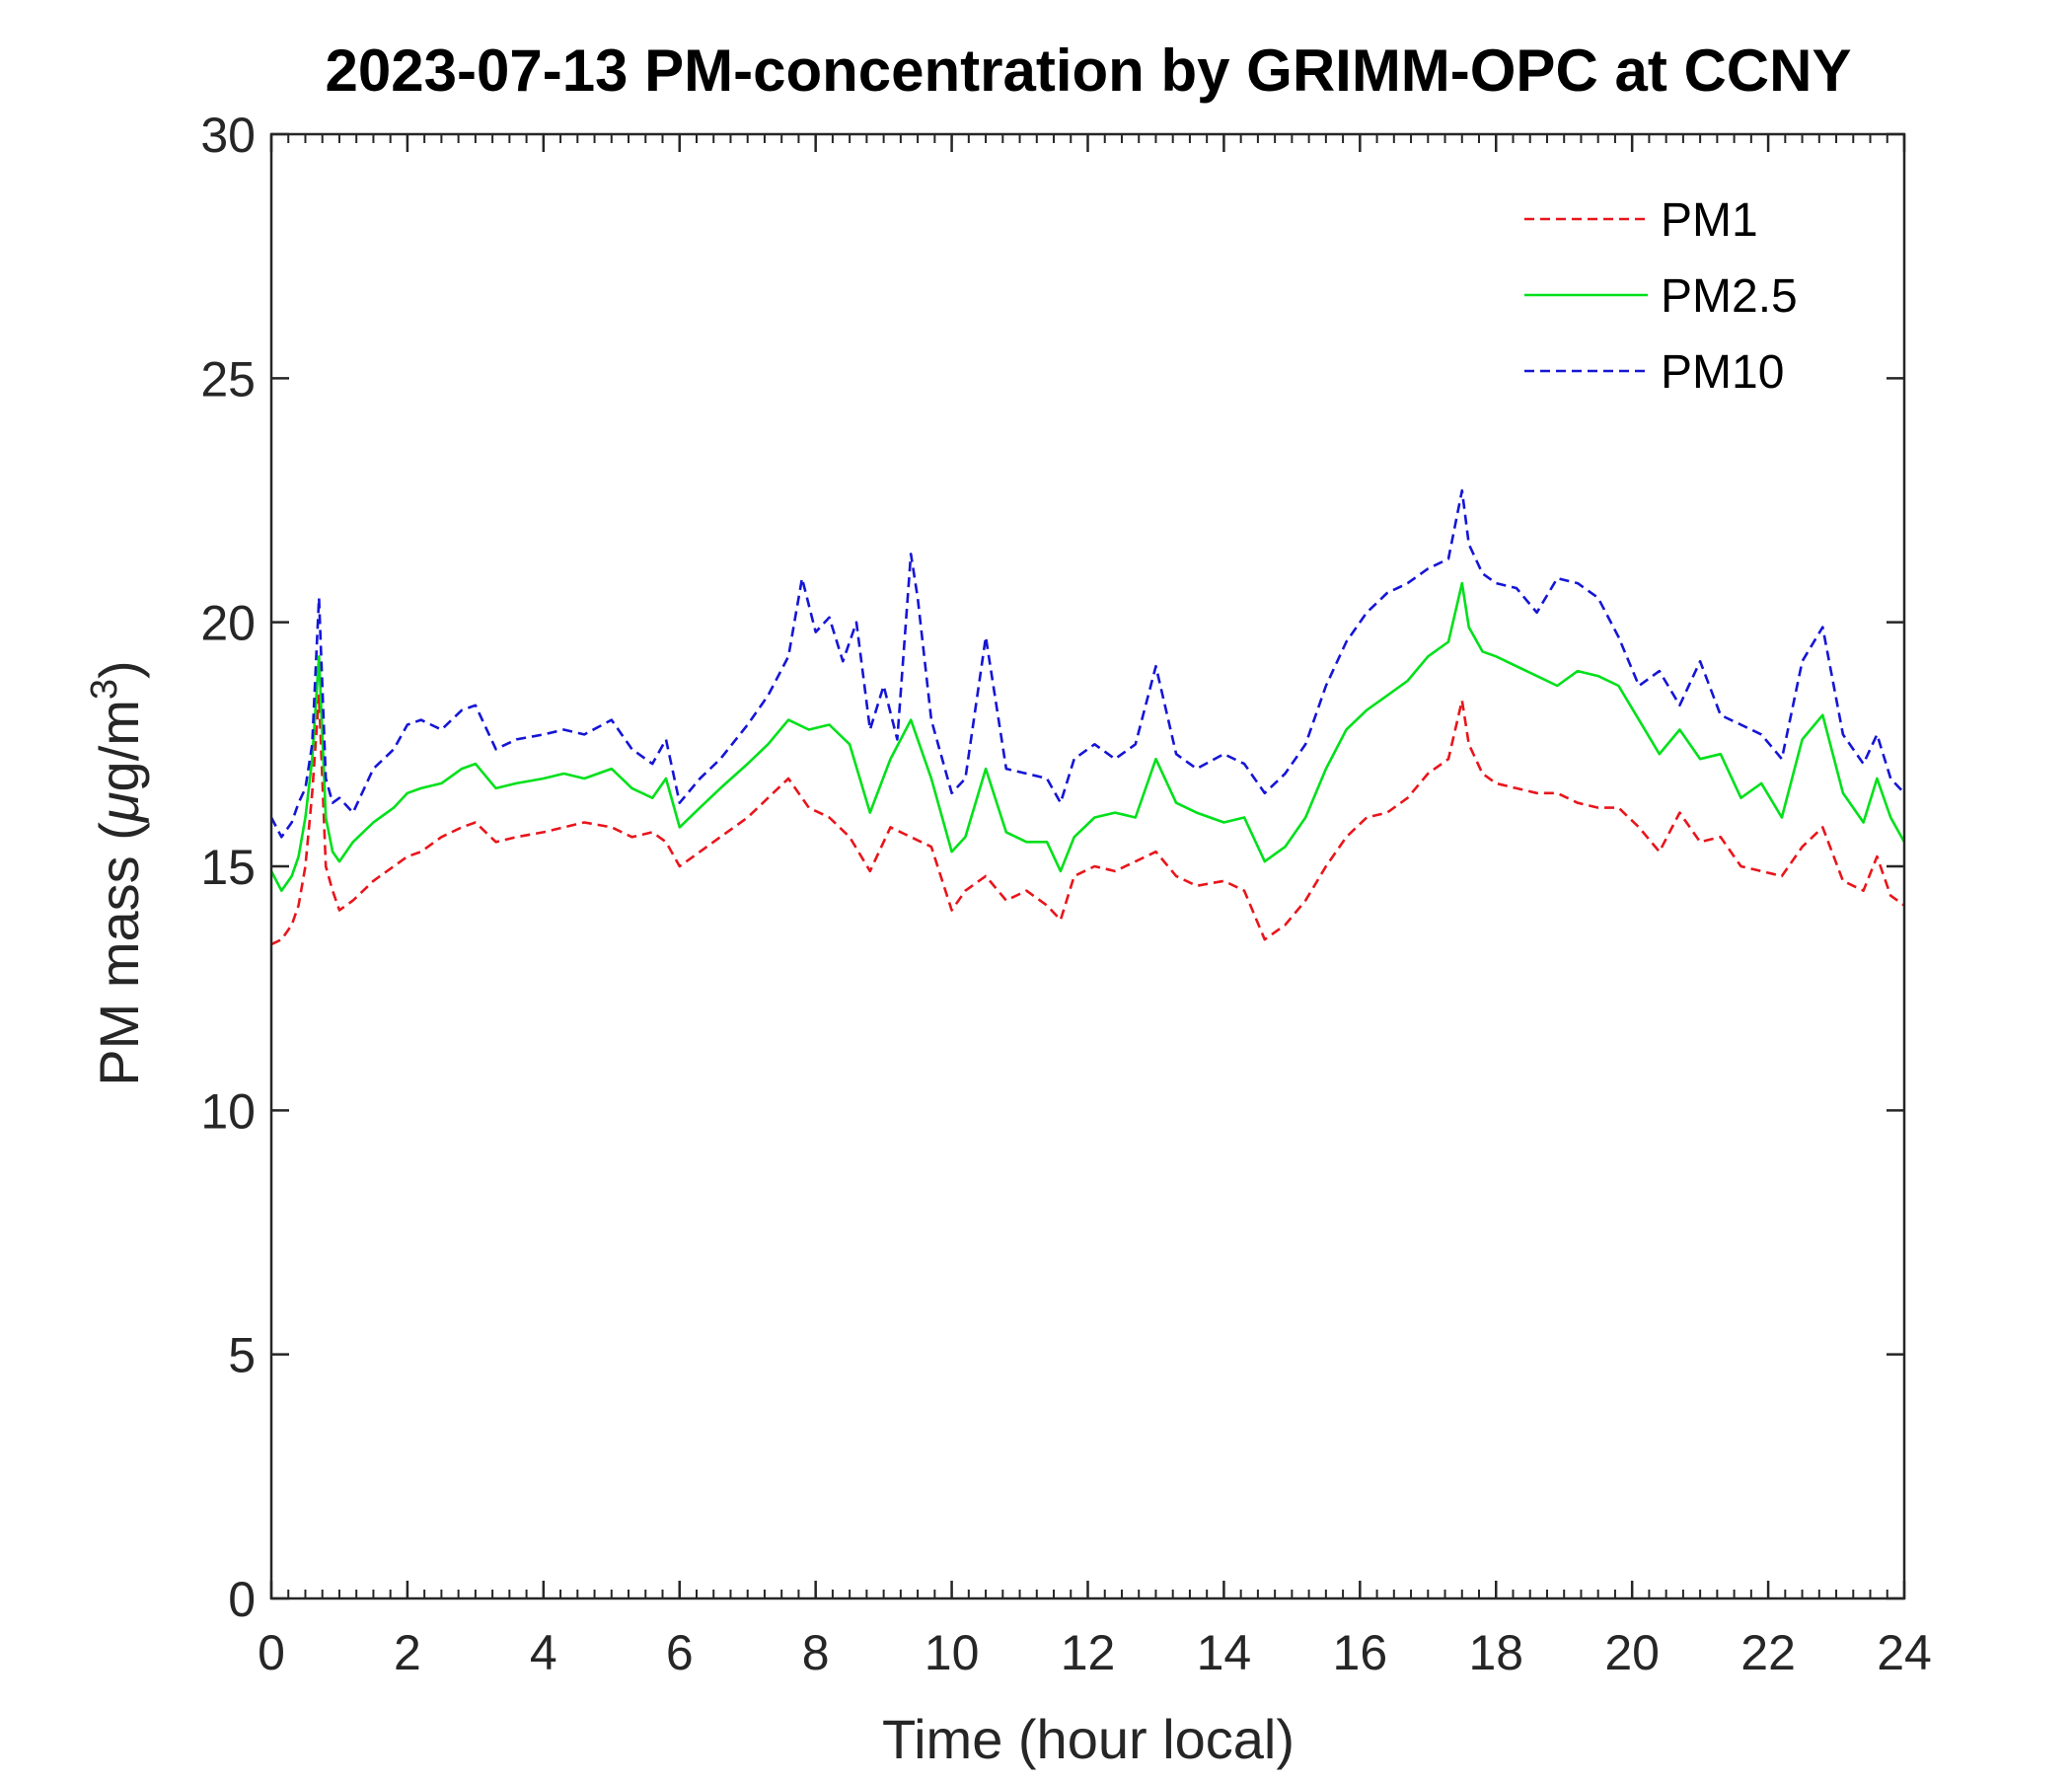  I want to click on x-tick-label: 14, so click(1224, 1652).